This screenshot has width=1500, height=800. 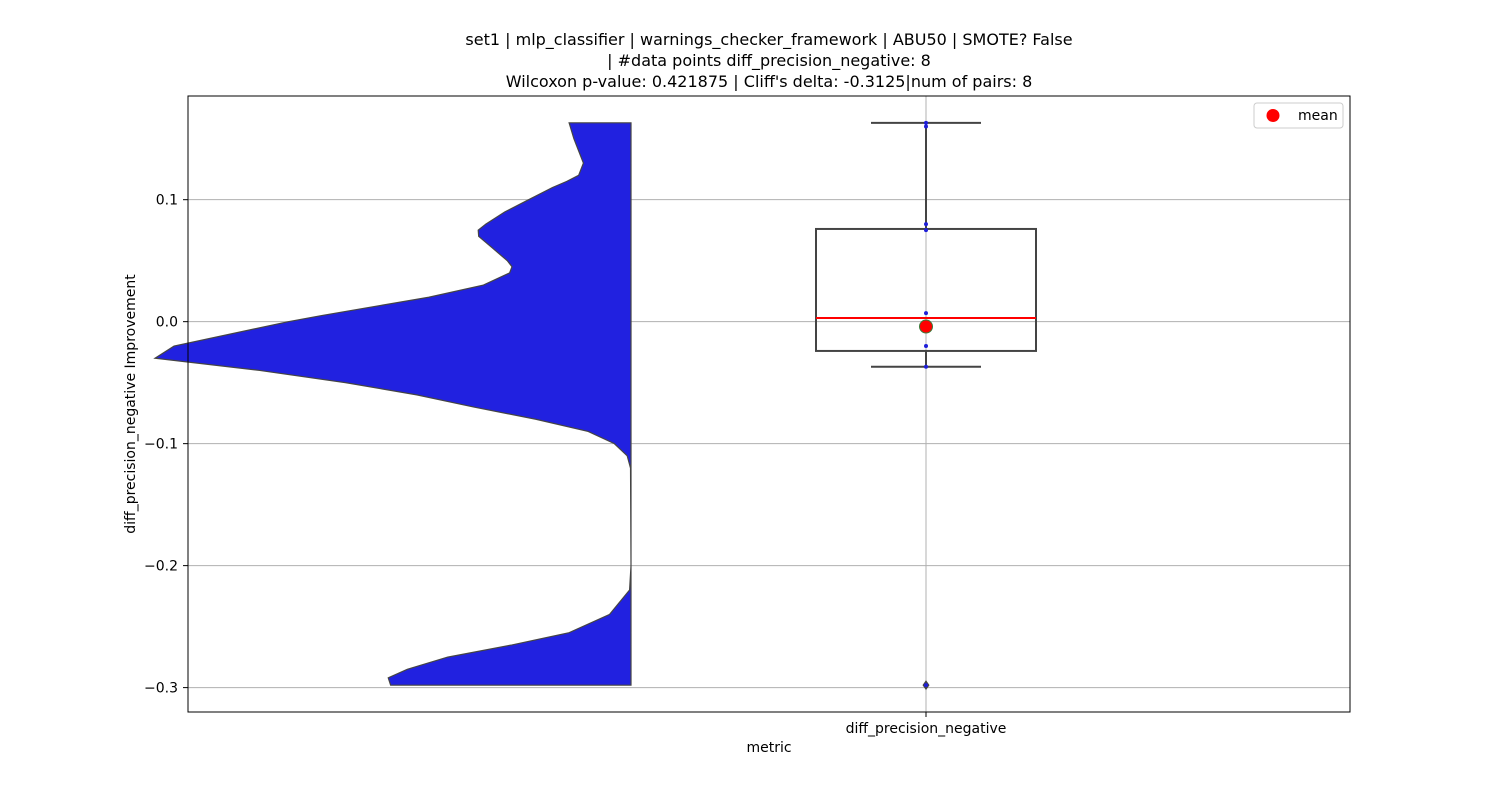 I want to click on legend: mean, so click(x=1298, y=115).